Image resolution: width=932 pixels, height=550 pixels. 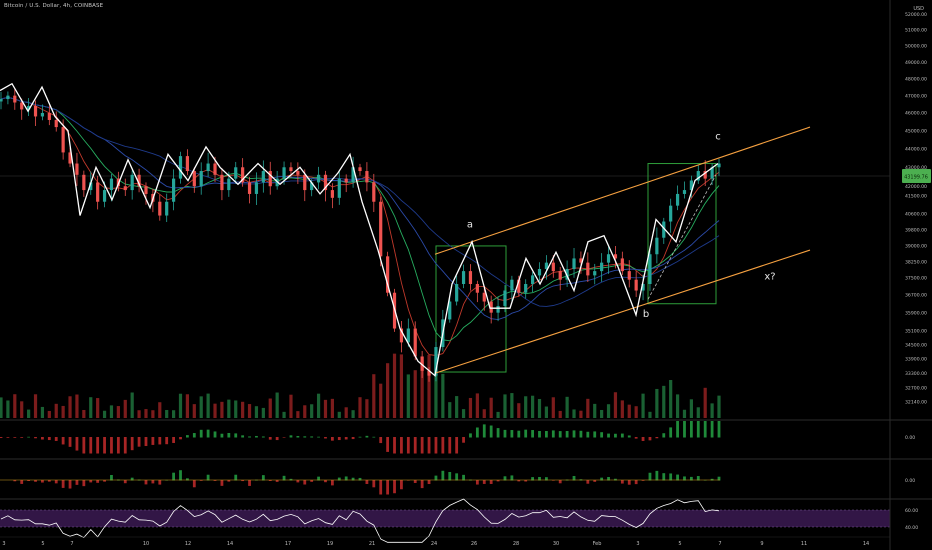 What do you see at coordinates (445, 541) in the screenshot?
I see `time-axis: 3 5 7 10 12 14 17 19 21 24 26 28 30 Feb 3 5 7 9 11 14` at bounding box center [445, 541].